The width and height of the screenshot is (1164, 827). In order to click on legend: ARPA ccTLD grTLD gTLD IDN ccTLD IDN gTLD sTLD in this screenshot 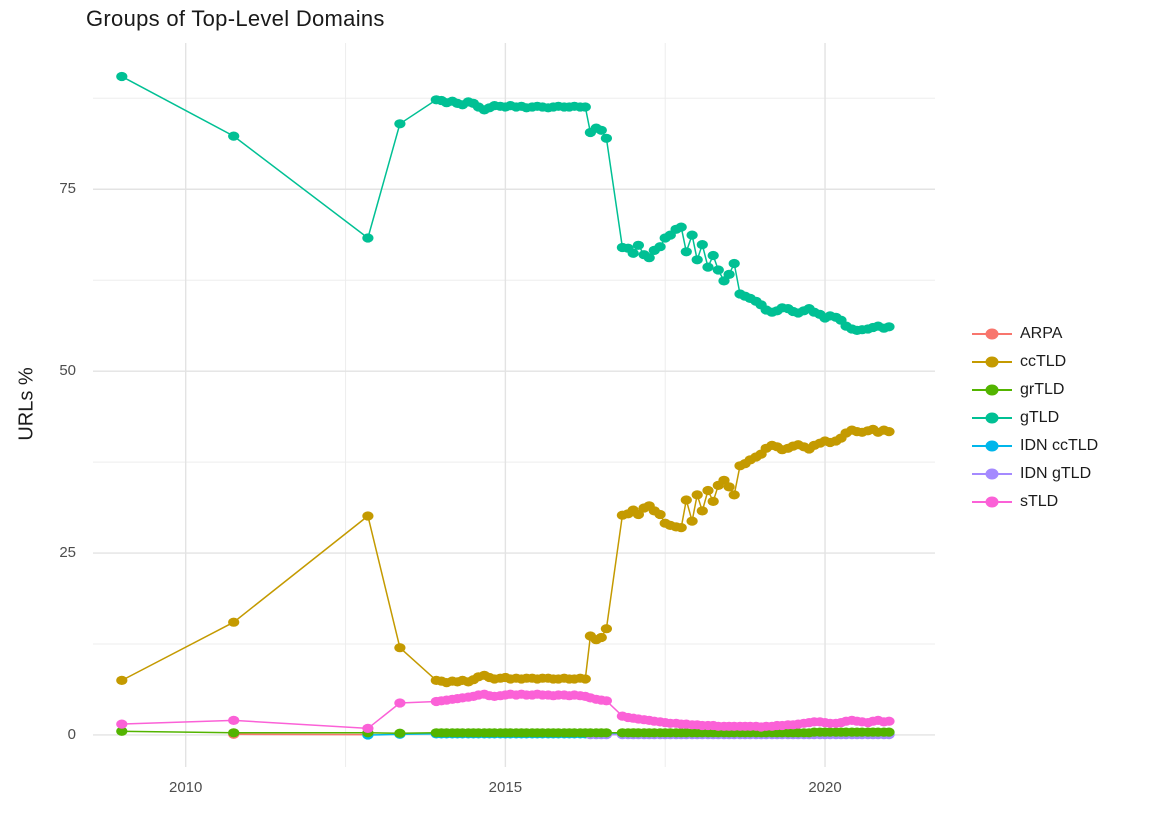, I will do `click(1035, 418)`.